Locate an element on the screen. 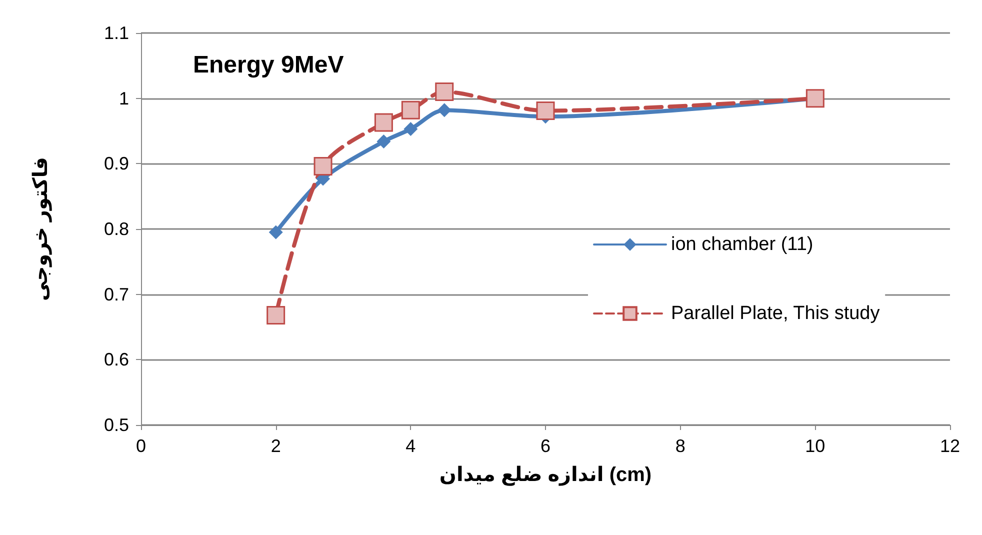 The height and width of the screenshot is (535, 982). x-tick-label: 2 is located at coordinates (275, 446).